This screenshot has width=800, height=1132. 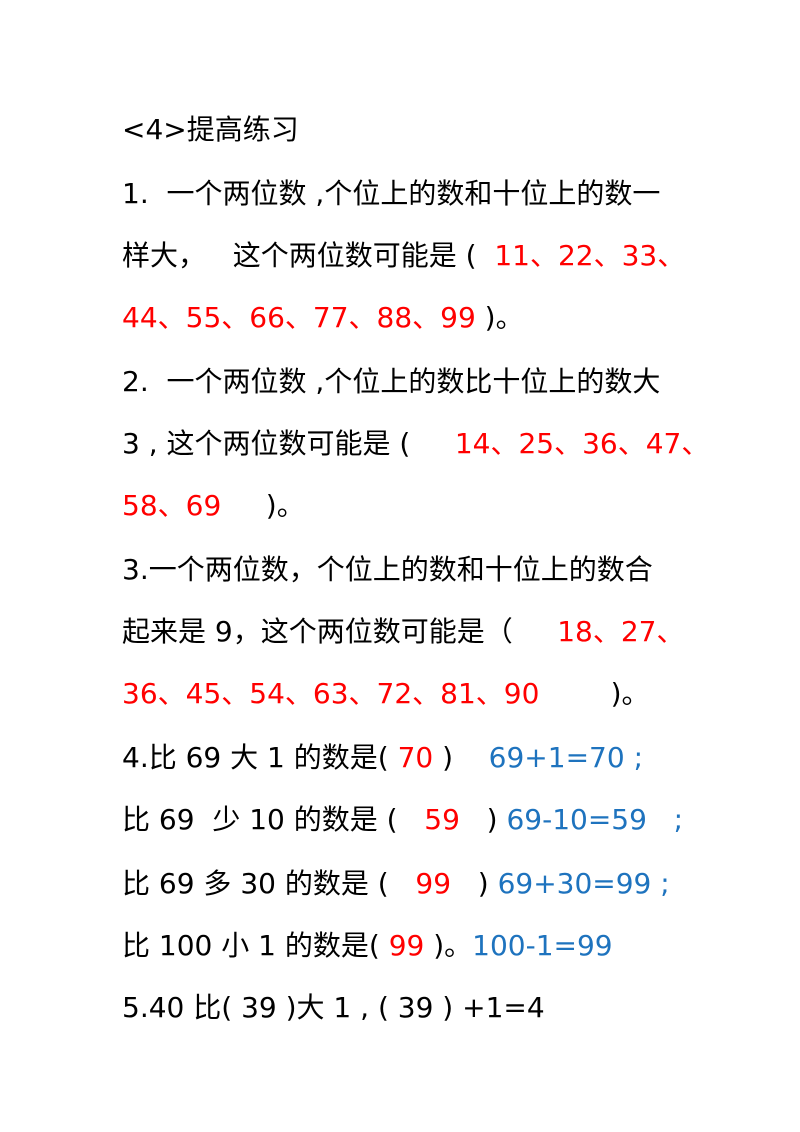 I want to click on question-4b-formula: 69-10=59 ;, so click(x=595, y=819).